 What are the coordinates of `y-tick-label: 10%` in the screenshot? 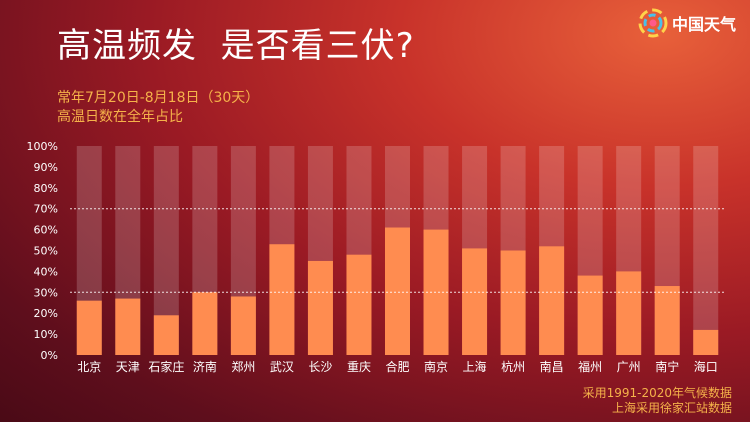 It's located at (46, 334).